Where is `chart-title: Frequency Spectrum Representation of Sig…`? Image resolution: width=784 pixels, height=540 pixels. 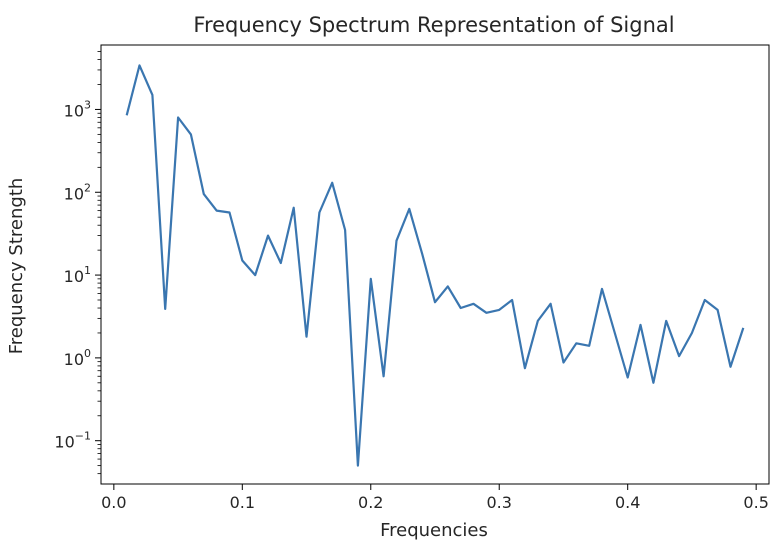
chart-title: Frequency Spectrum Representation of Sig… is located at coordinates (433, 25).